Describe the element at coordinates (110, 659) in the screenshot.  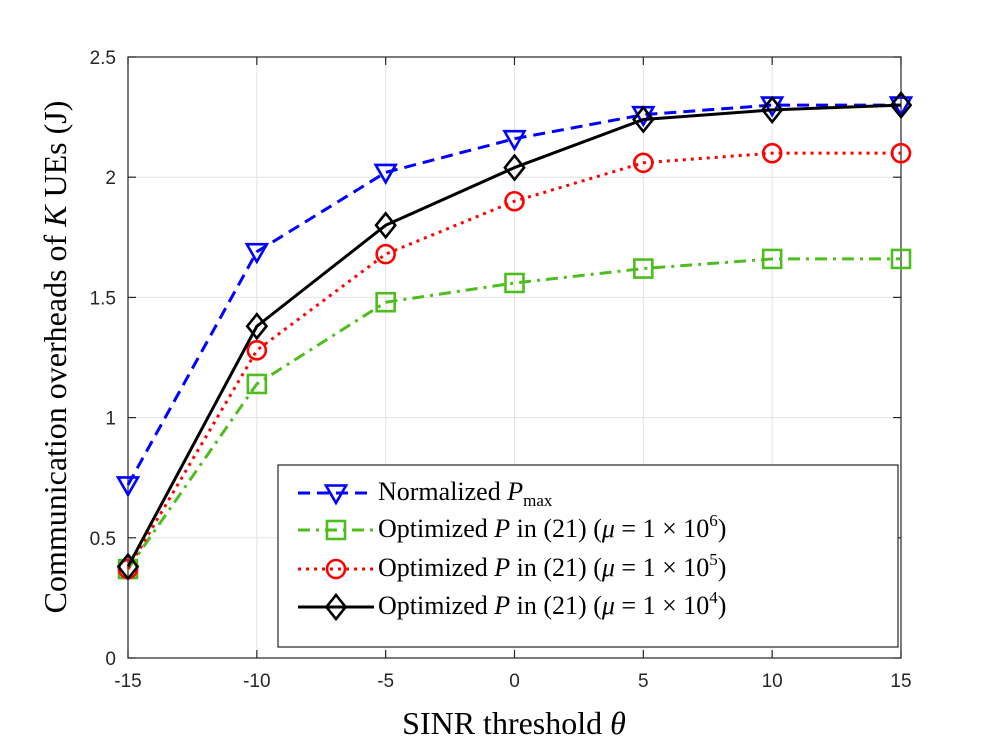
I see `y-tick-label: 0` at that location.